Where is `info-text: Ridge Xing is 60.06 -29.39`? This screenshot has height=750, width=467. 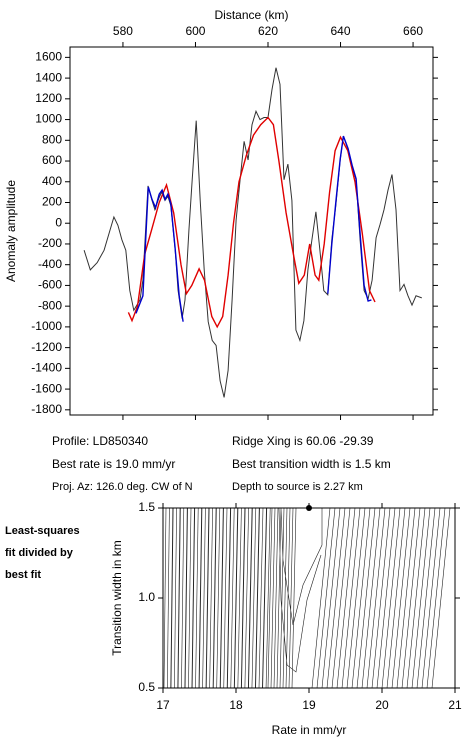
info-text: Ridge Xing is 60.06 -29.39 is located at coordinates (303, 441).